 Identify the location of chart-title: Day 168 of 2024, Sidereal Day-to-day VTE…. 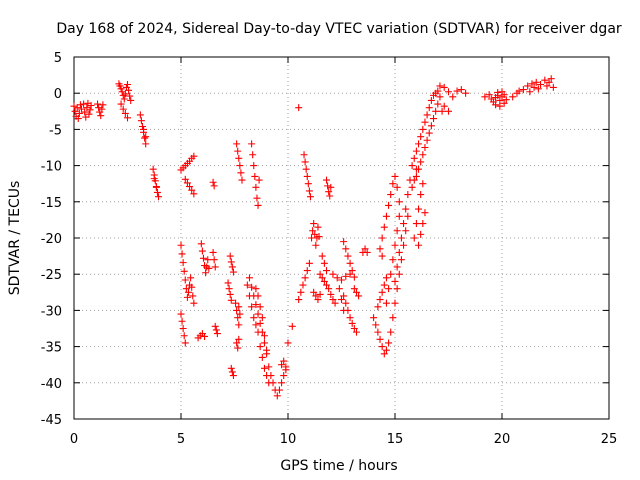
(339, 29).